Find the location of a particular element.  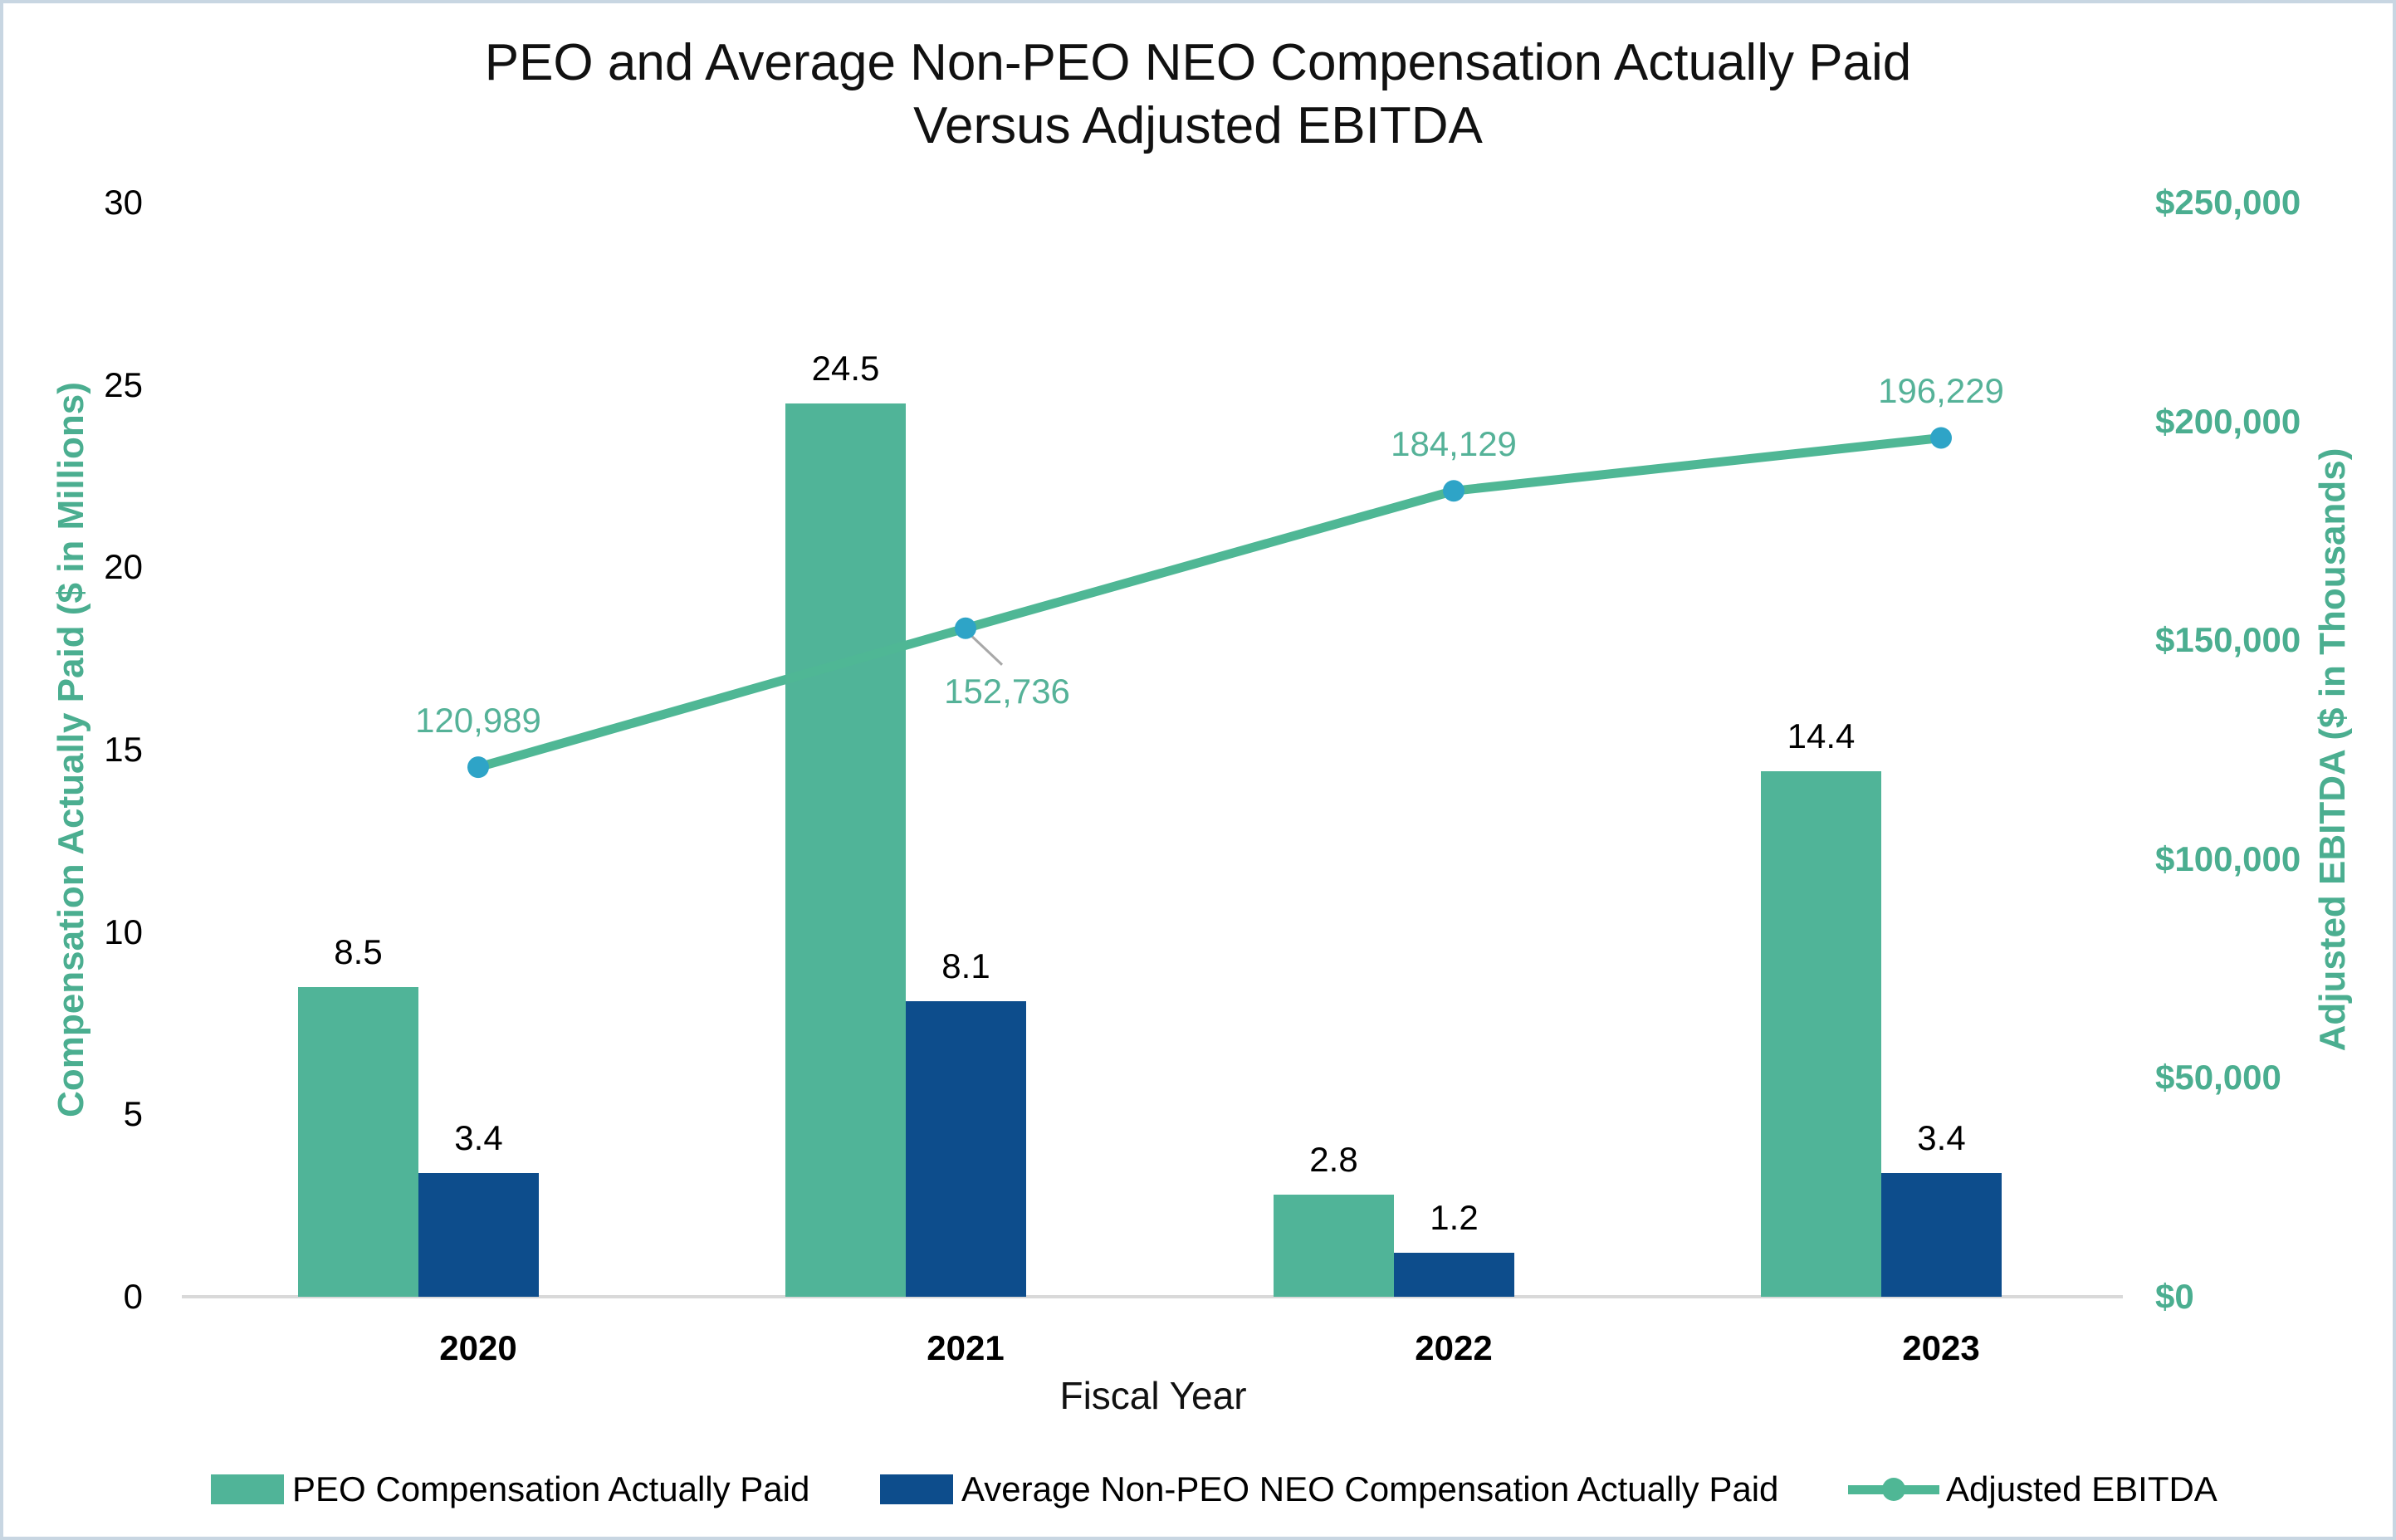

ebitda-line is located at coordinates (1209, 602).